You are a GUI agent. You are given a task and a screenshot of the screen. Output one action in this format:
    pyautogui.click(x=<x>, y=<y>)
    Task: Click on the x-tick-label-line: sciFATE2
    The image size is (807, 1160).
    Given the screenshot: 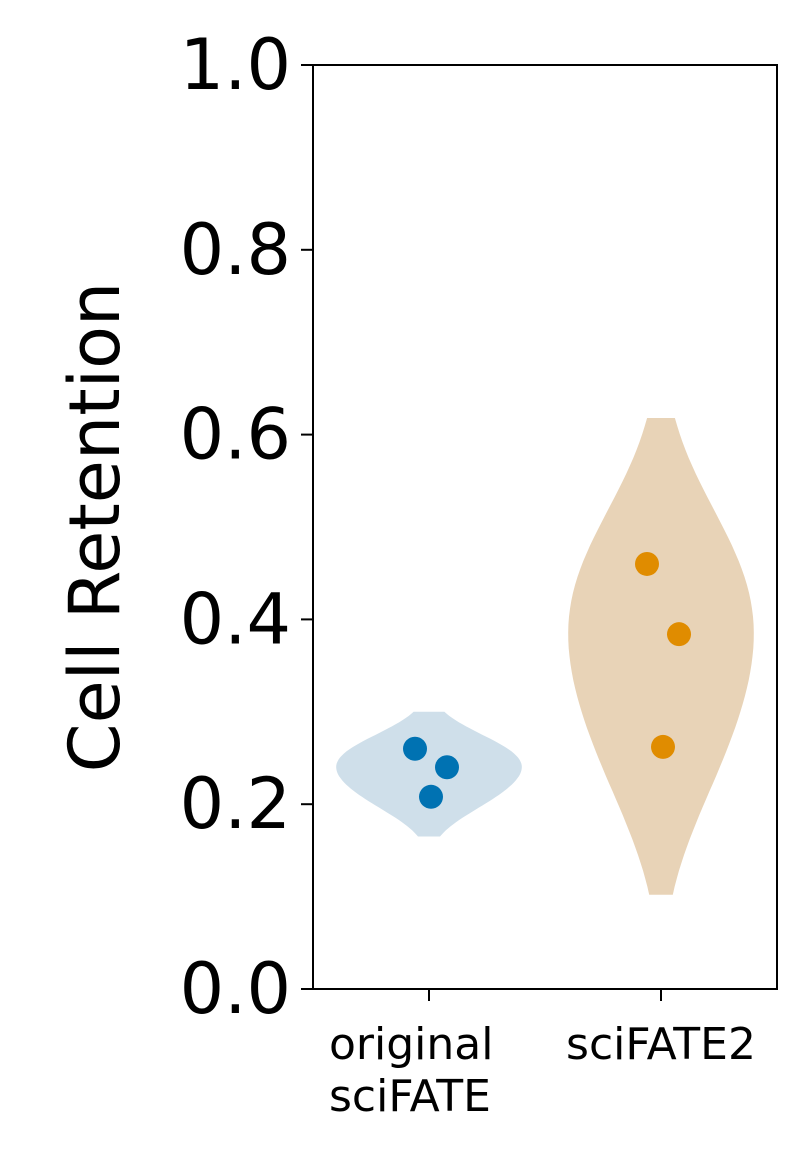 What is the action you would take?
    pyautogui.click(x=661, y=1044)
    